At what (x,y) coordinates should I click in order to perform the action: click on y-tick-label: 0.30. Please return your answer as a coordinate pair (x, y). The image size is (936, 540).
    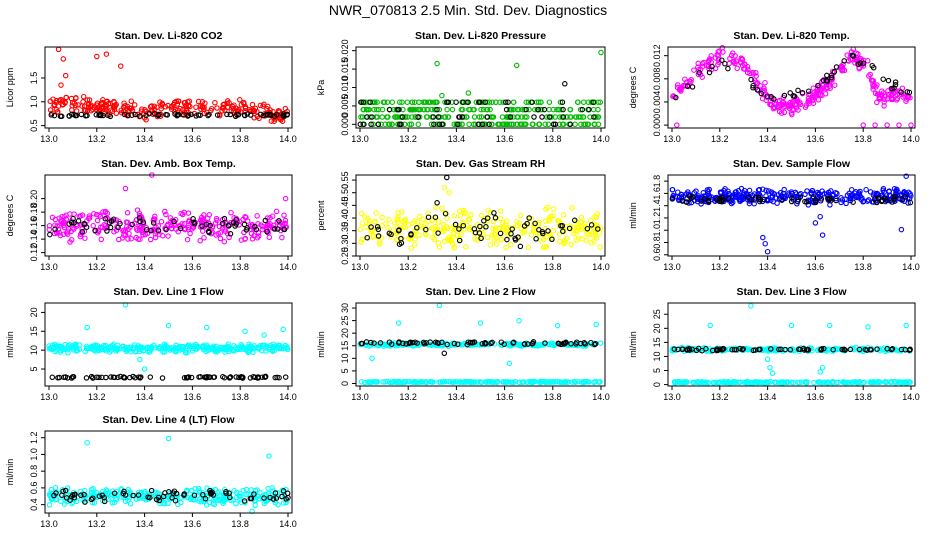
    Looking at the image, I should click on (345, 244).